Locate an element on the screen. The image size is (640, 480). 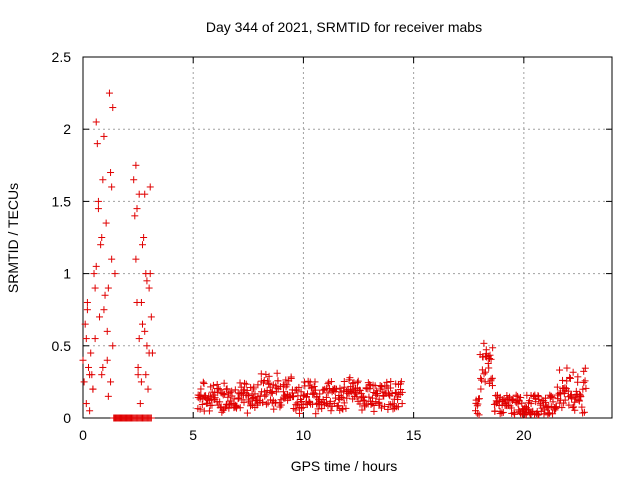
y-axis-label: SRMTID / TECUs is located at coordinates (13, 238).